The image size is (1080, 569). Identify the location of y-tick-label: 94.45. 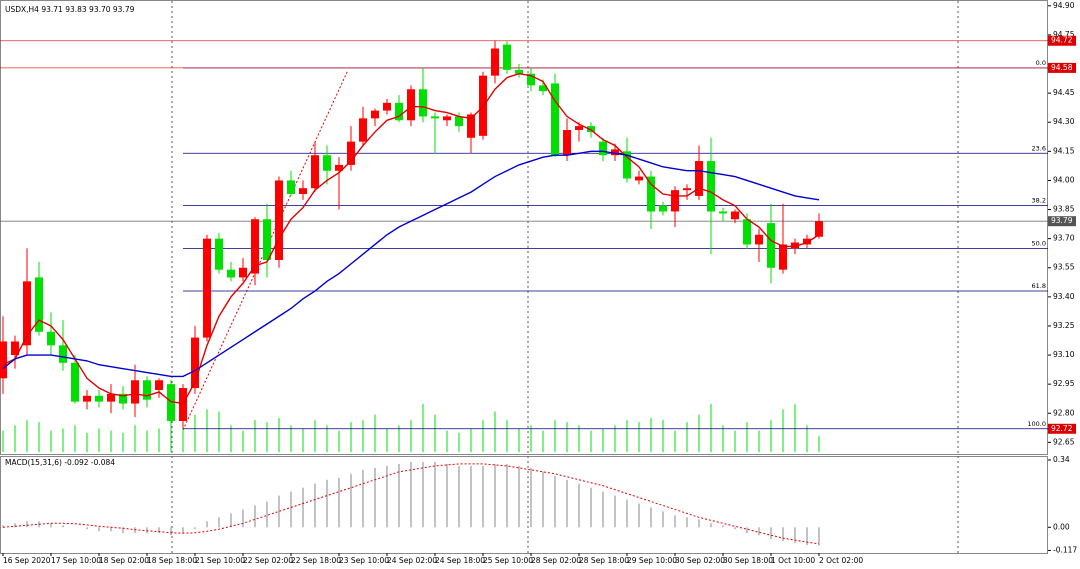
(1064, 92).